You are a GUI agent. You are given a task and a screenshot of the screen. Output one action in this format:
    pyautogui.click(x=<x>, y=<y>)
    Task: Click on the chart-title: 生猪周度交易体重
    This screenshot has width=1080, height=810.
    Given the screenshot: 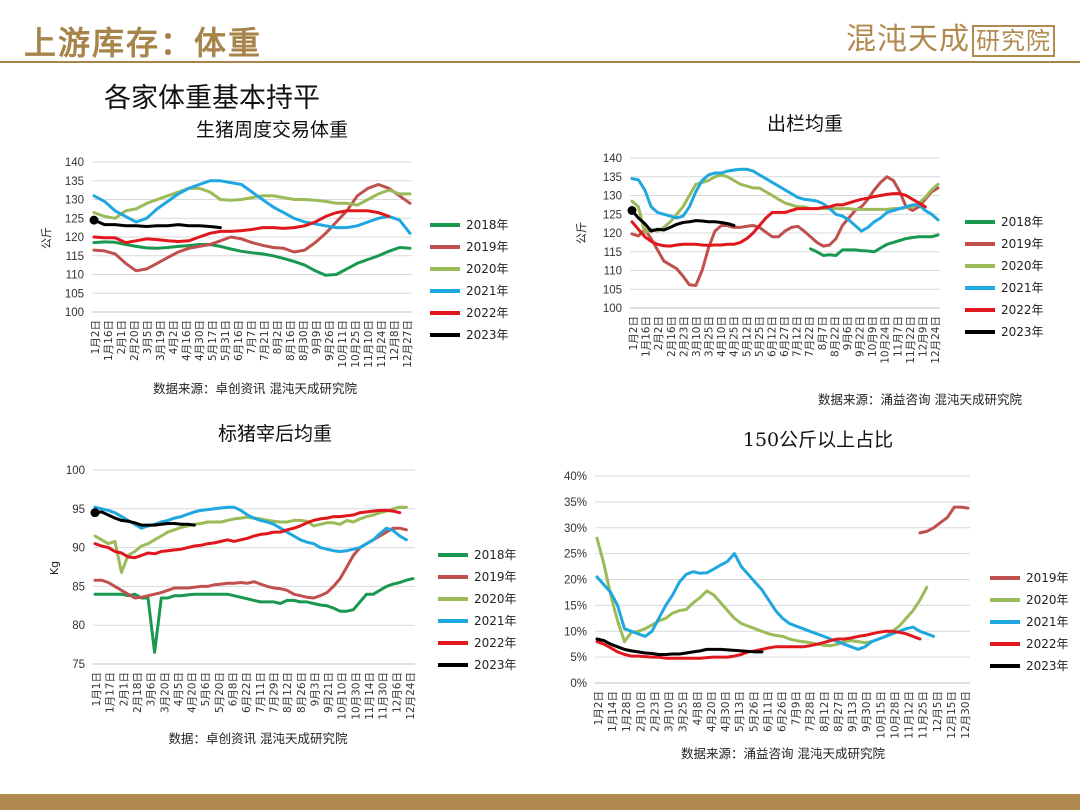 What is the action you would take?
    pyautogui.click(x=272, y=130)
    